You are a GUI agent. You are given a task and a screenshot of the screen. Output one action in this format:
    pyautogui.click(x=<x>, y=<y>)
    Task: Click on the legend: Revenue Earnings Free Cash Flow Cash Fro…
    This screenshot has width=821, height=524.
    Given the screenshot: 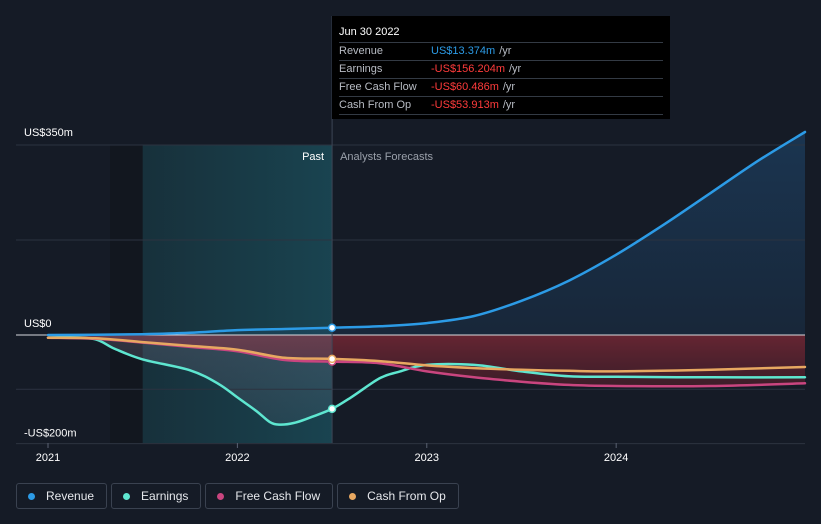 What is the action you would take?
    pyautogui.click(x=237, y=497)
    